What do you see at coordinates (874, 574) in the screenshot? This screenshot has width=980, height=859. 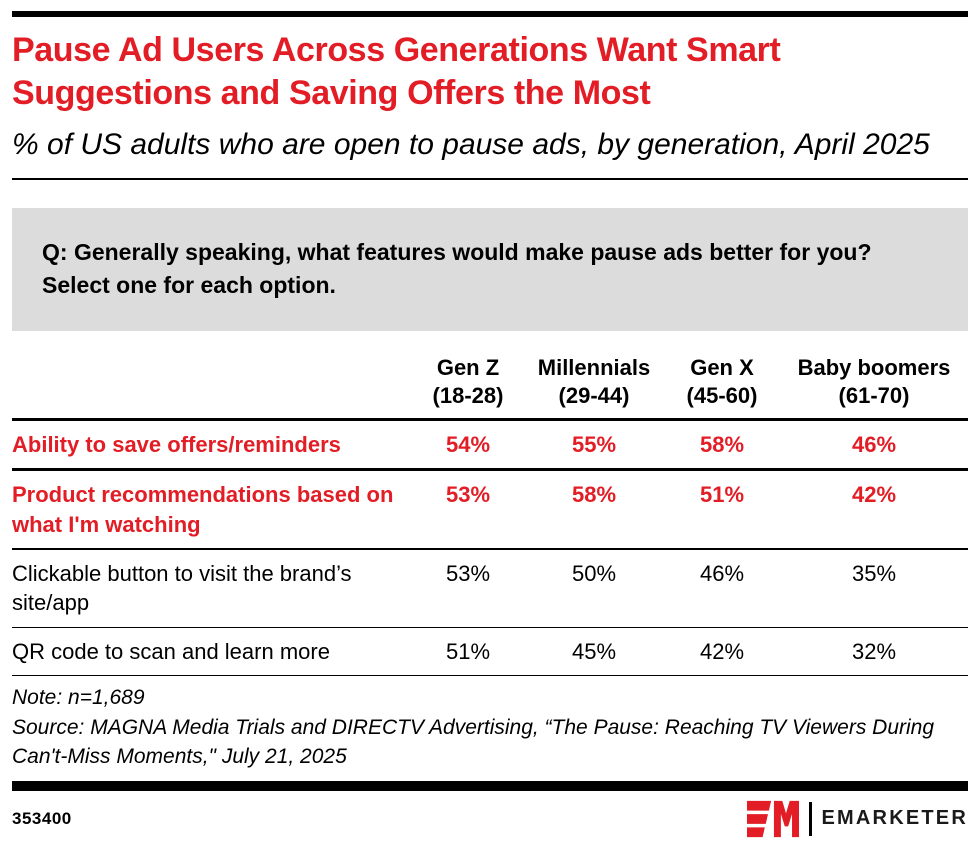 I see `value-cell: 35%` at bounding box center [874, 574].